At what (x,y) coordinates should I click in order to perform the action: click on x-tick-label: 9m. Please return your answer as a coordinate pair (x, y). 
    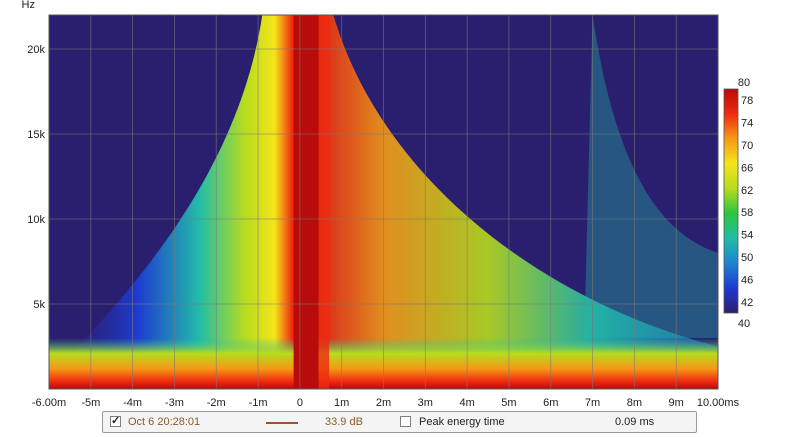
    Looking at the image, I should click on (676, 403).